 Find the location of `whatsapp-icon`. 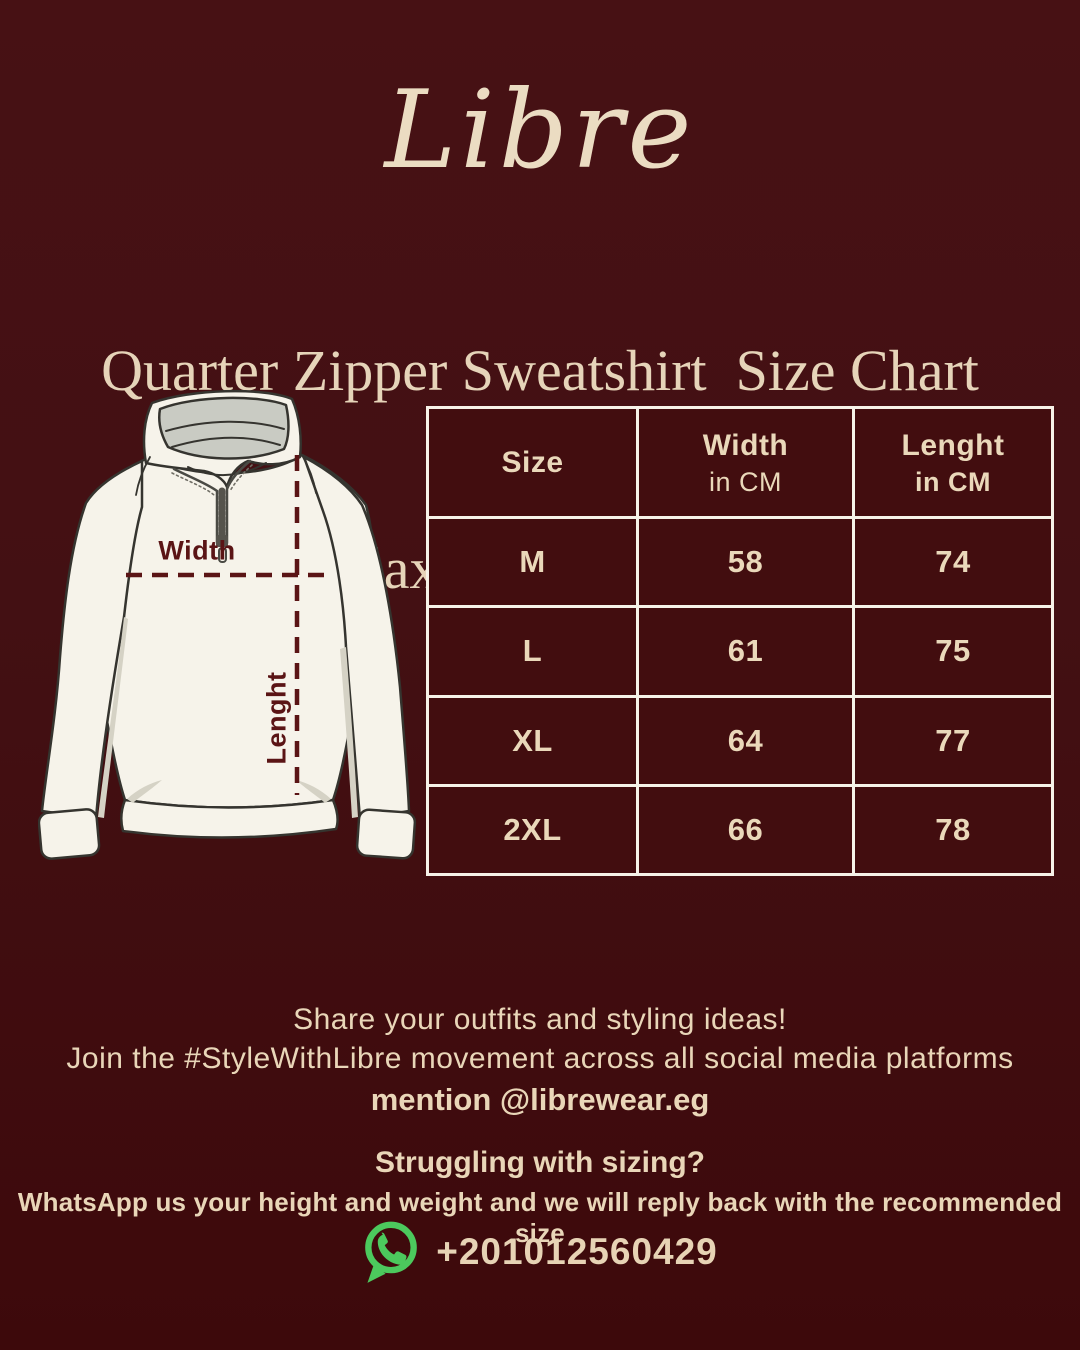

whatsapp-icon is located at coordinates (391, 1252).